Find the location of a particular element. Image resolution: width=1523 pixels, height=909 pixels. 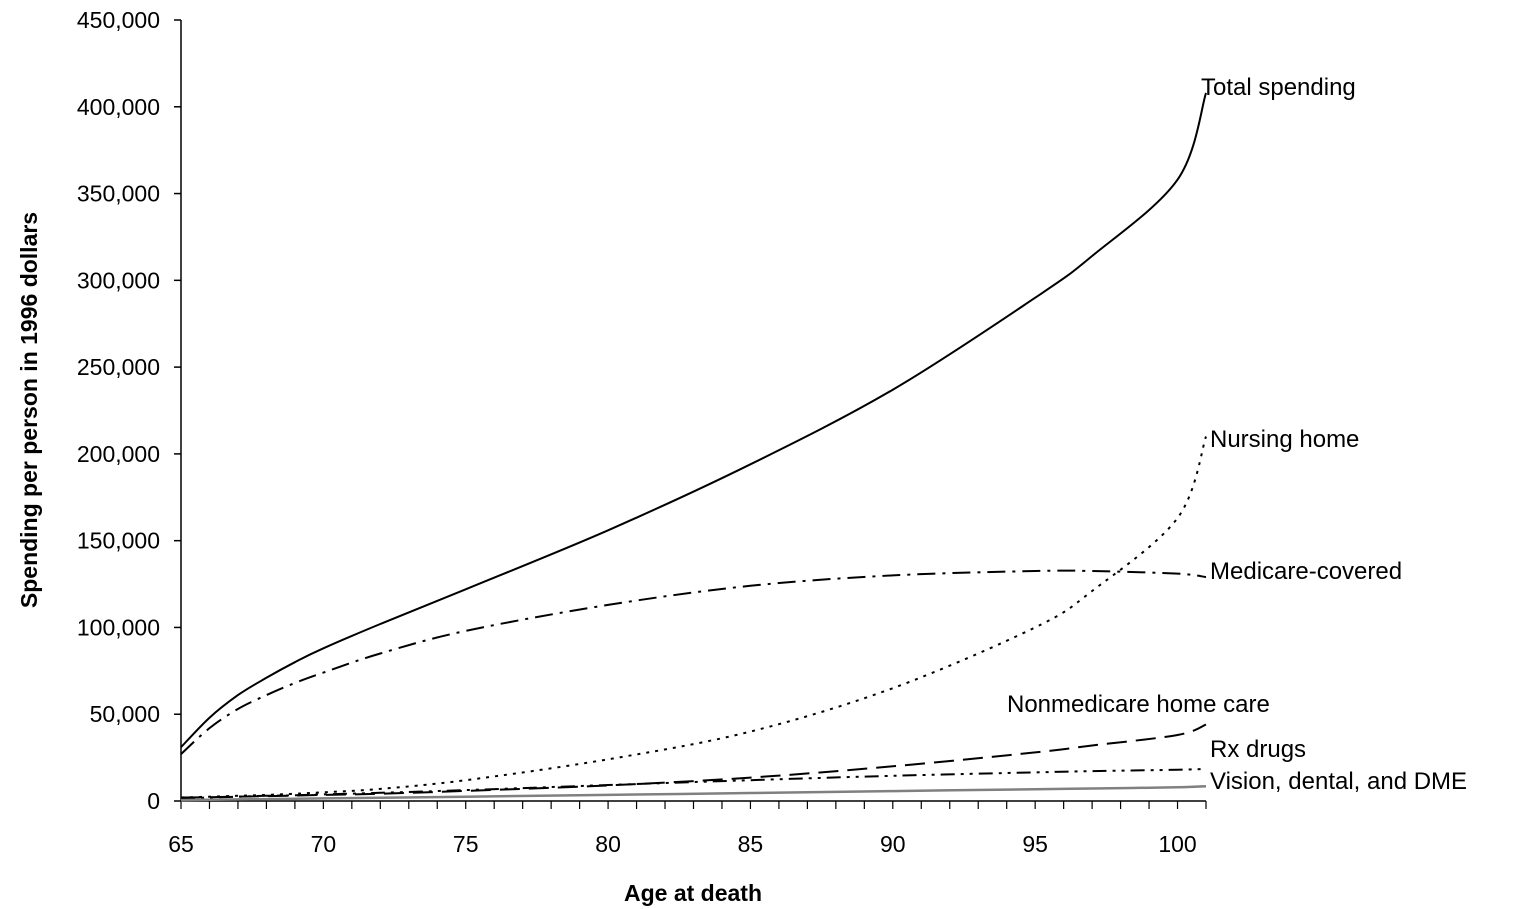

series-line-medicare-covered is located at coordinates (693, 662).